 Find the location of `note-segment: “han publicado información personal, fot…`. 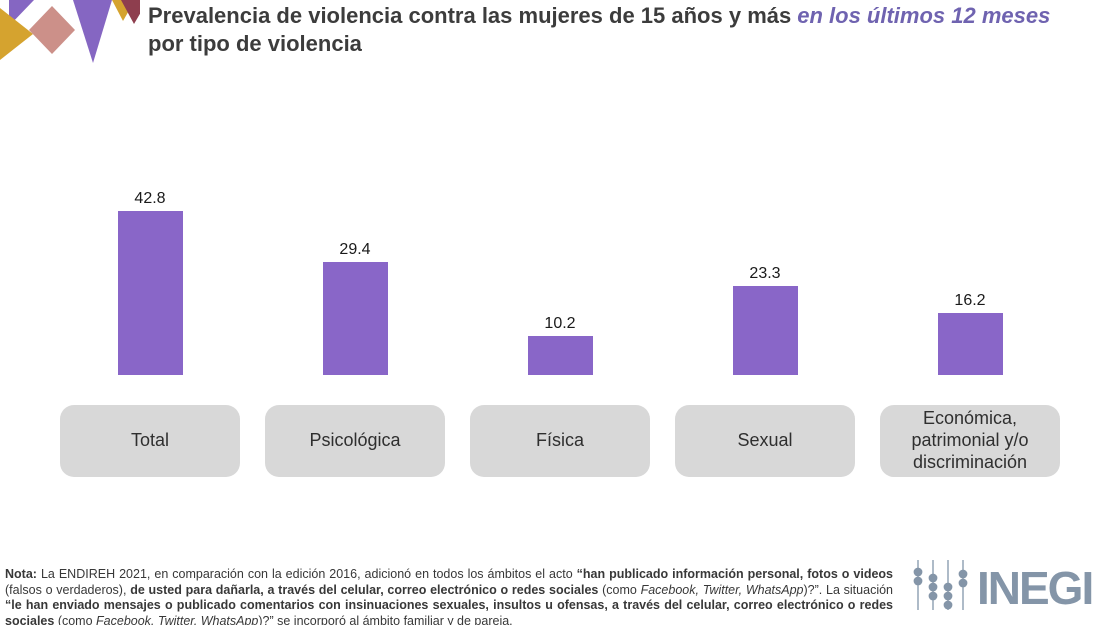

note-segment: “han publicado información personal, fot… is located at coordinates (734, 574).